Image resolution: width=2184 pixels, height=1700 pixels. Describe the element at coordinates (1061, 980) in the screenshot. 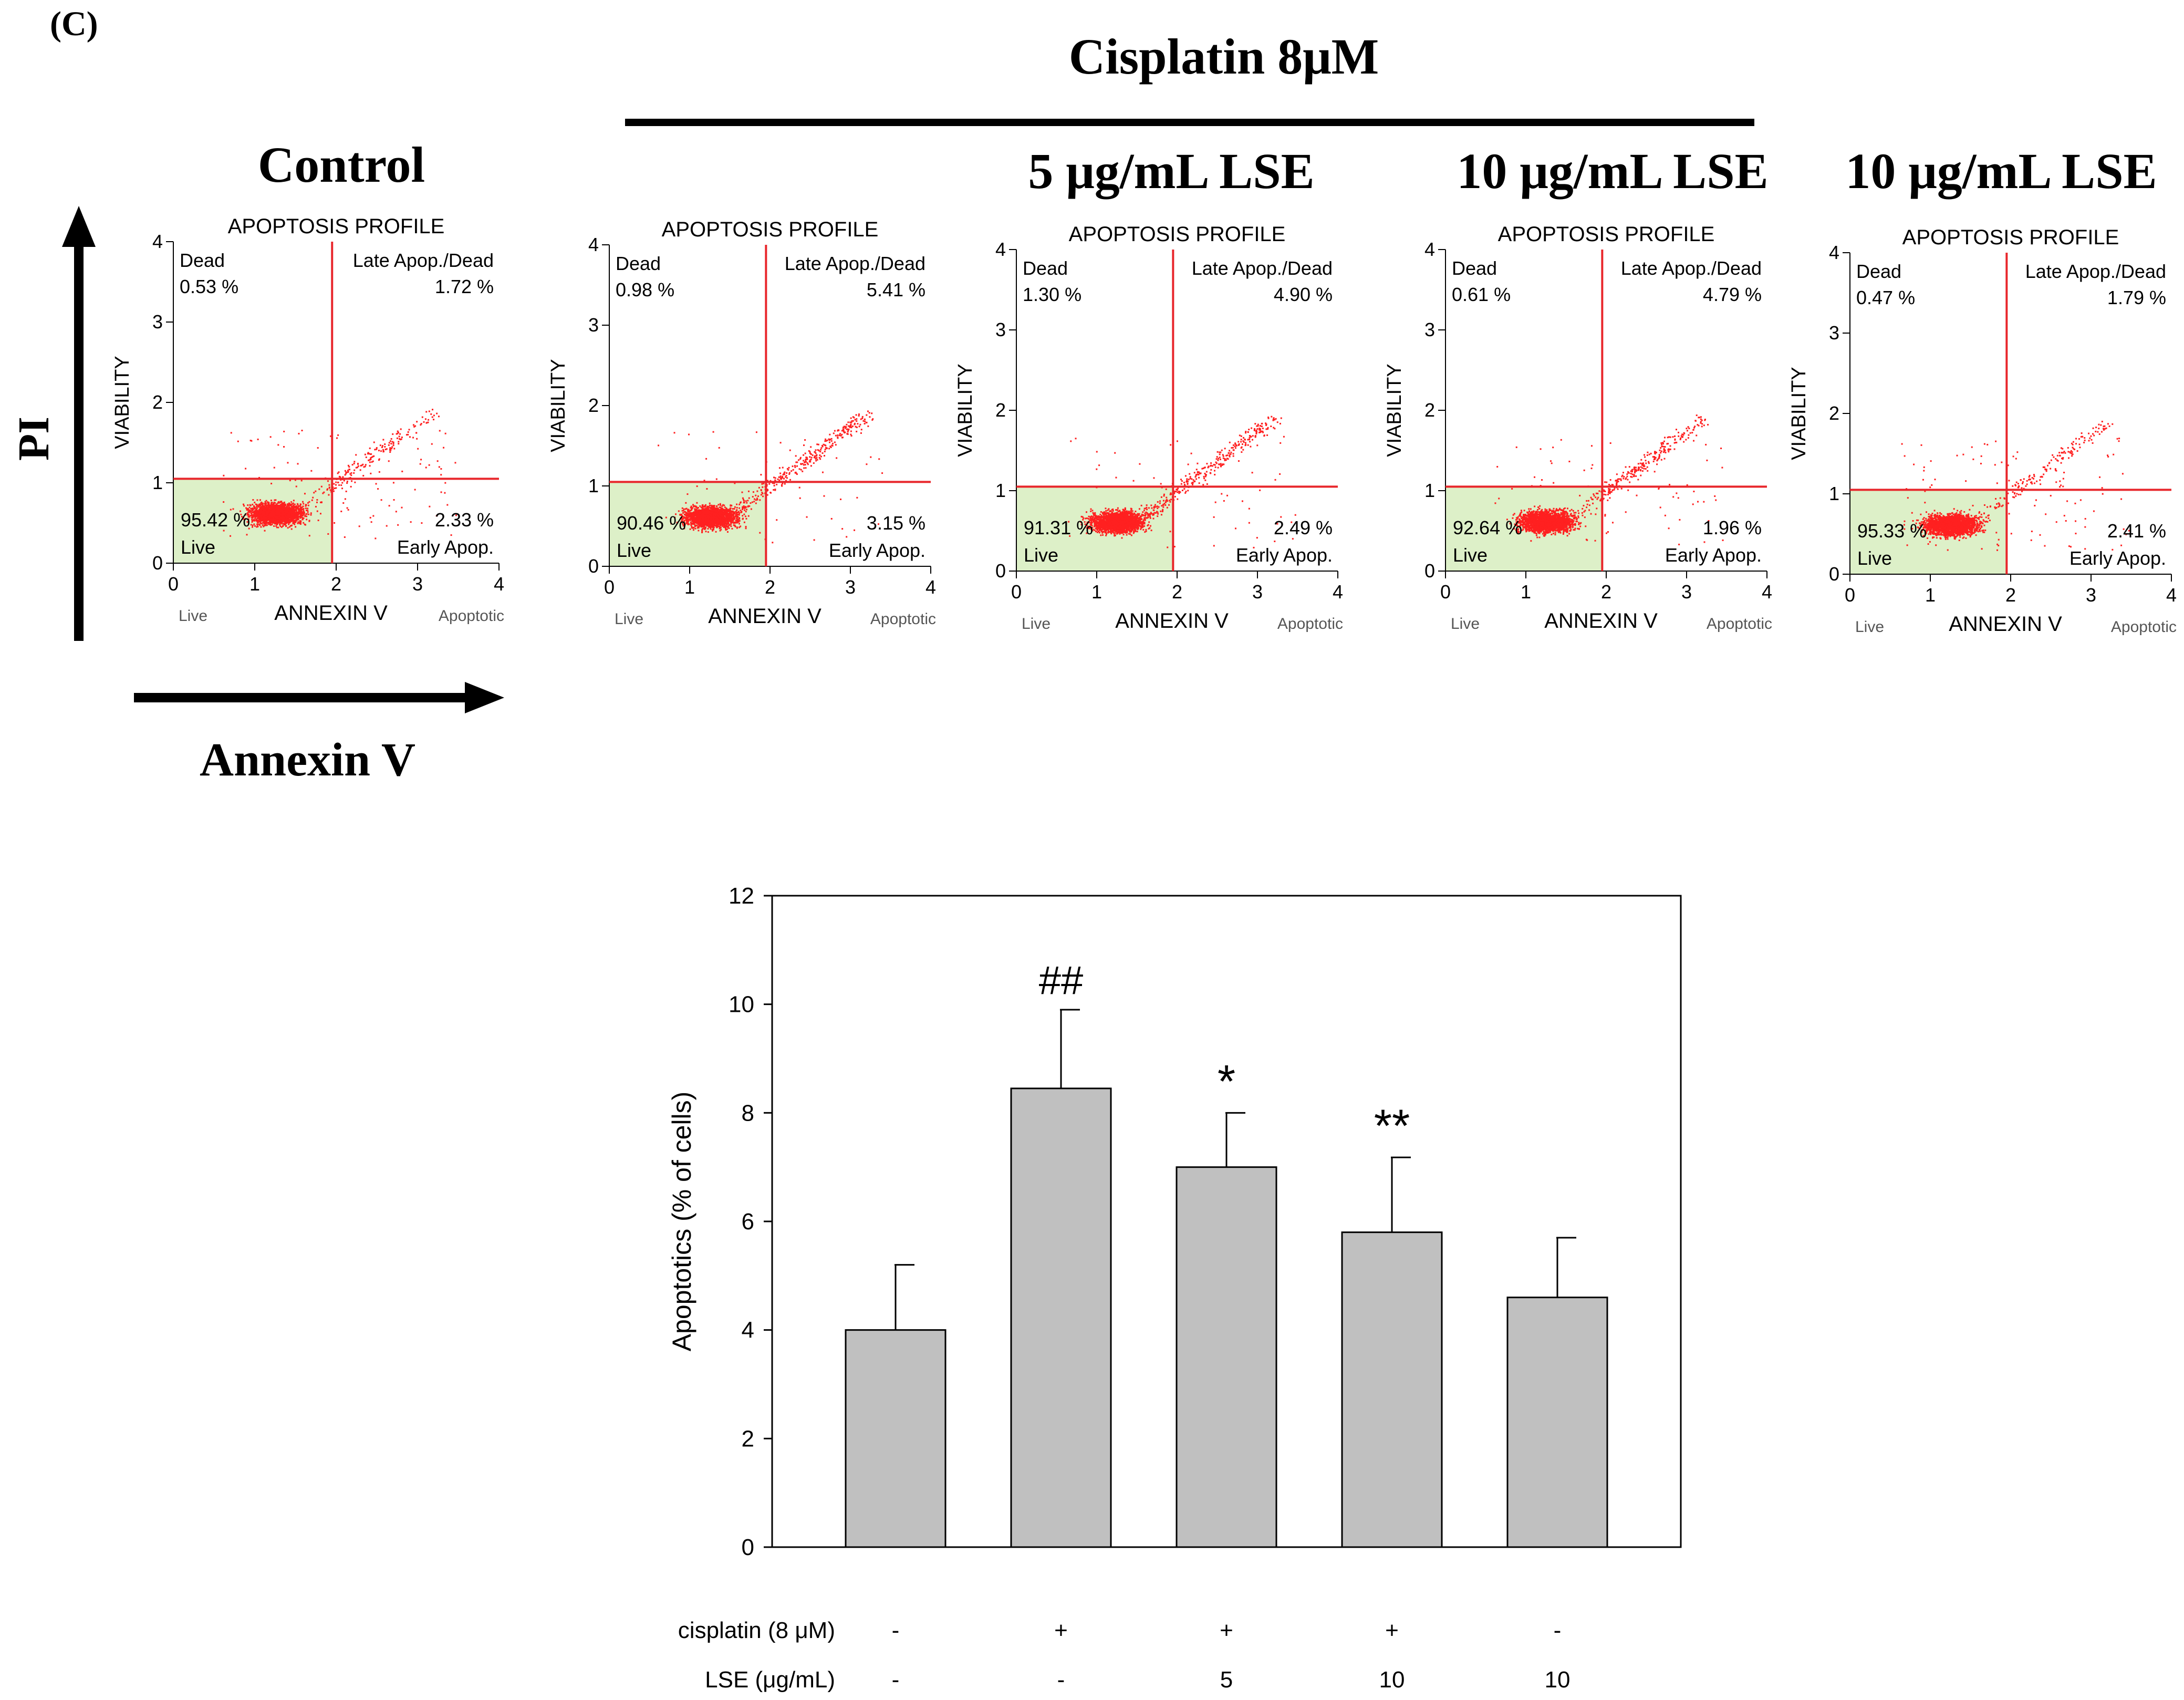

I see `significance-mark: ##` at that location.